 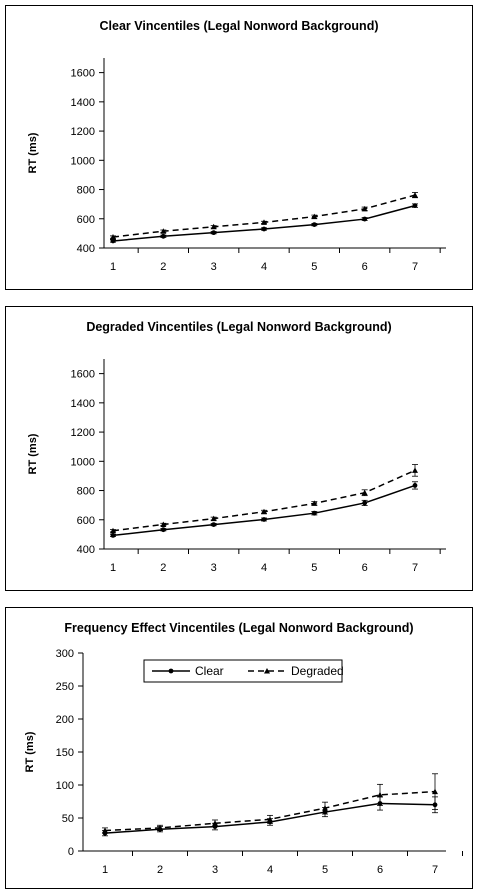 What do you see at coordinates (209, 671) in the screenshot?
I see `legend-label: Clear` at bounding box center [209, 671].